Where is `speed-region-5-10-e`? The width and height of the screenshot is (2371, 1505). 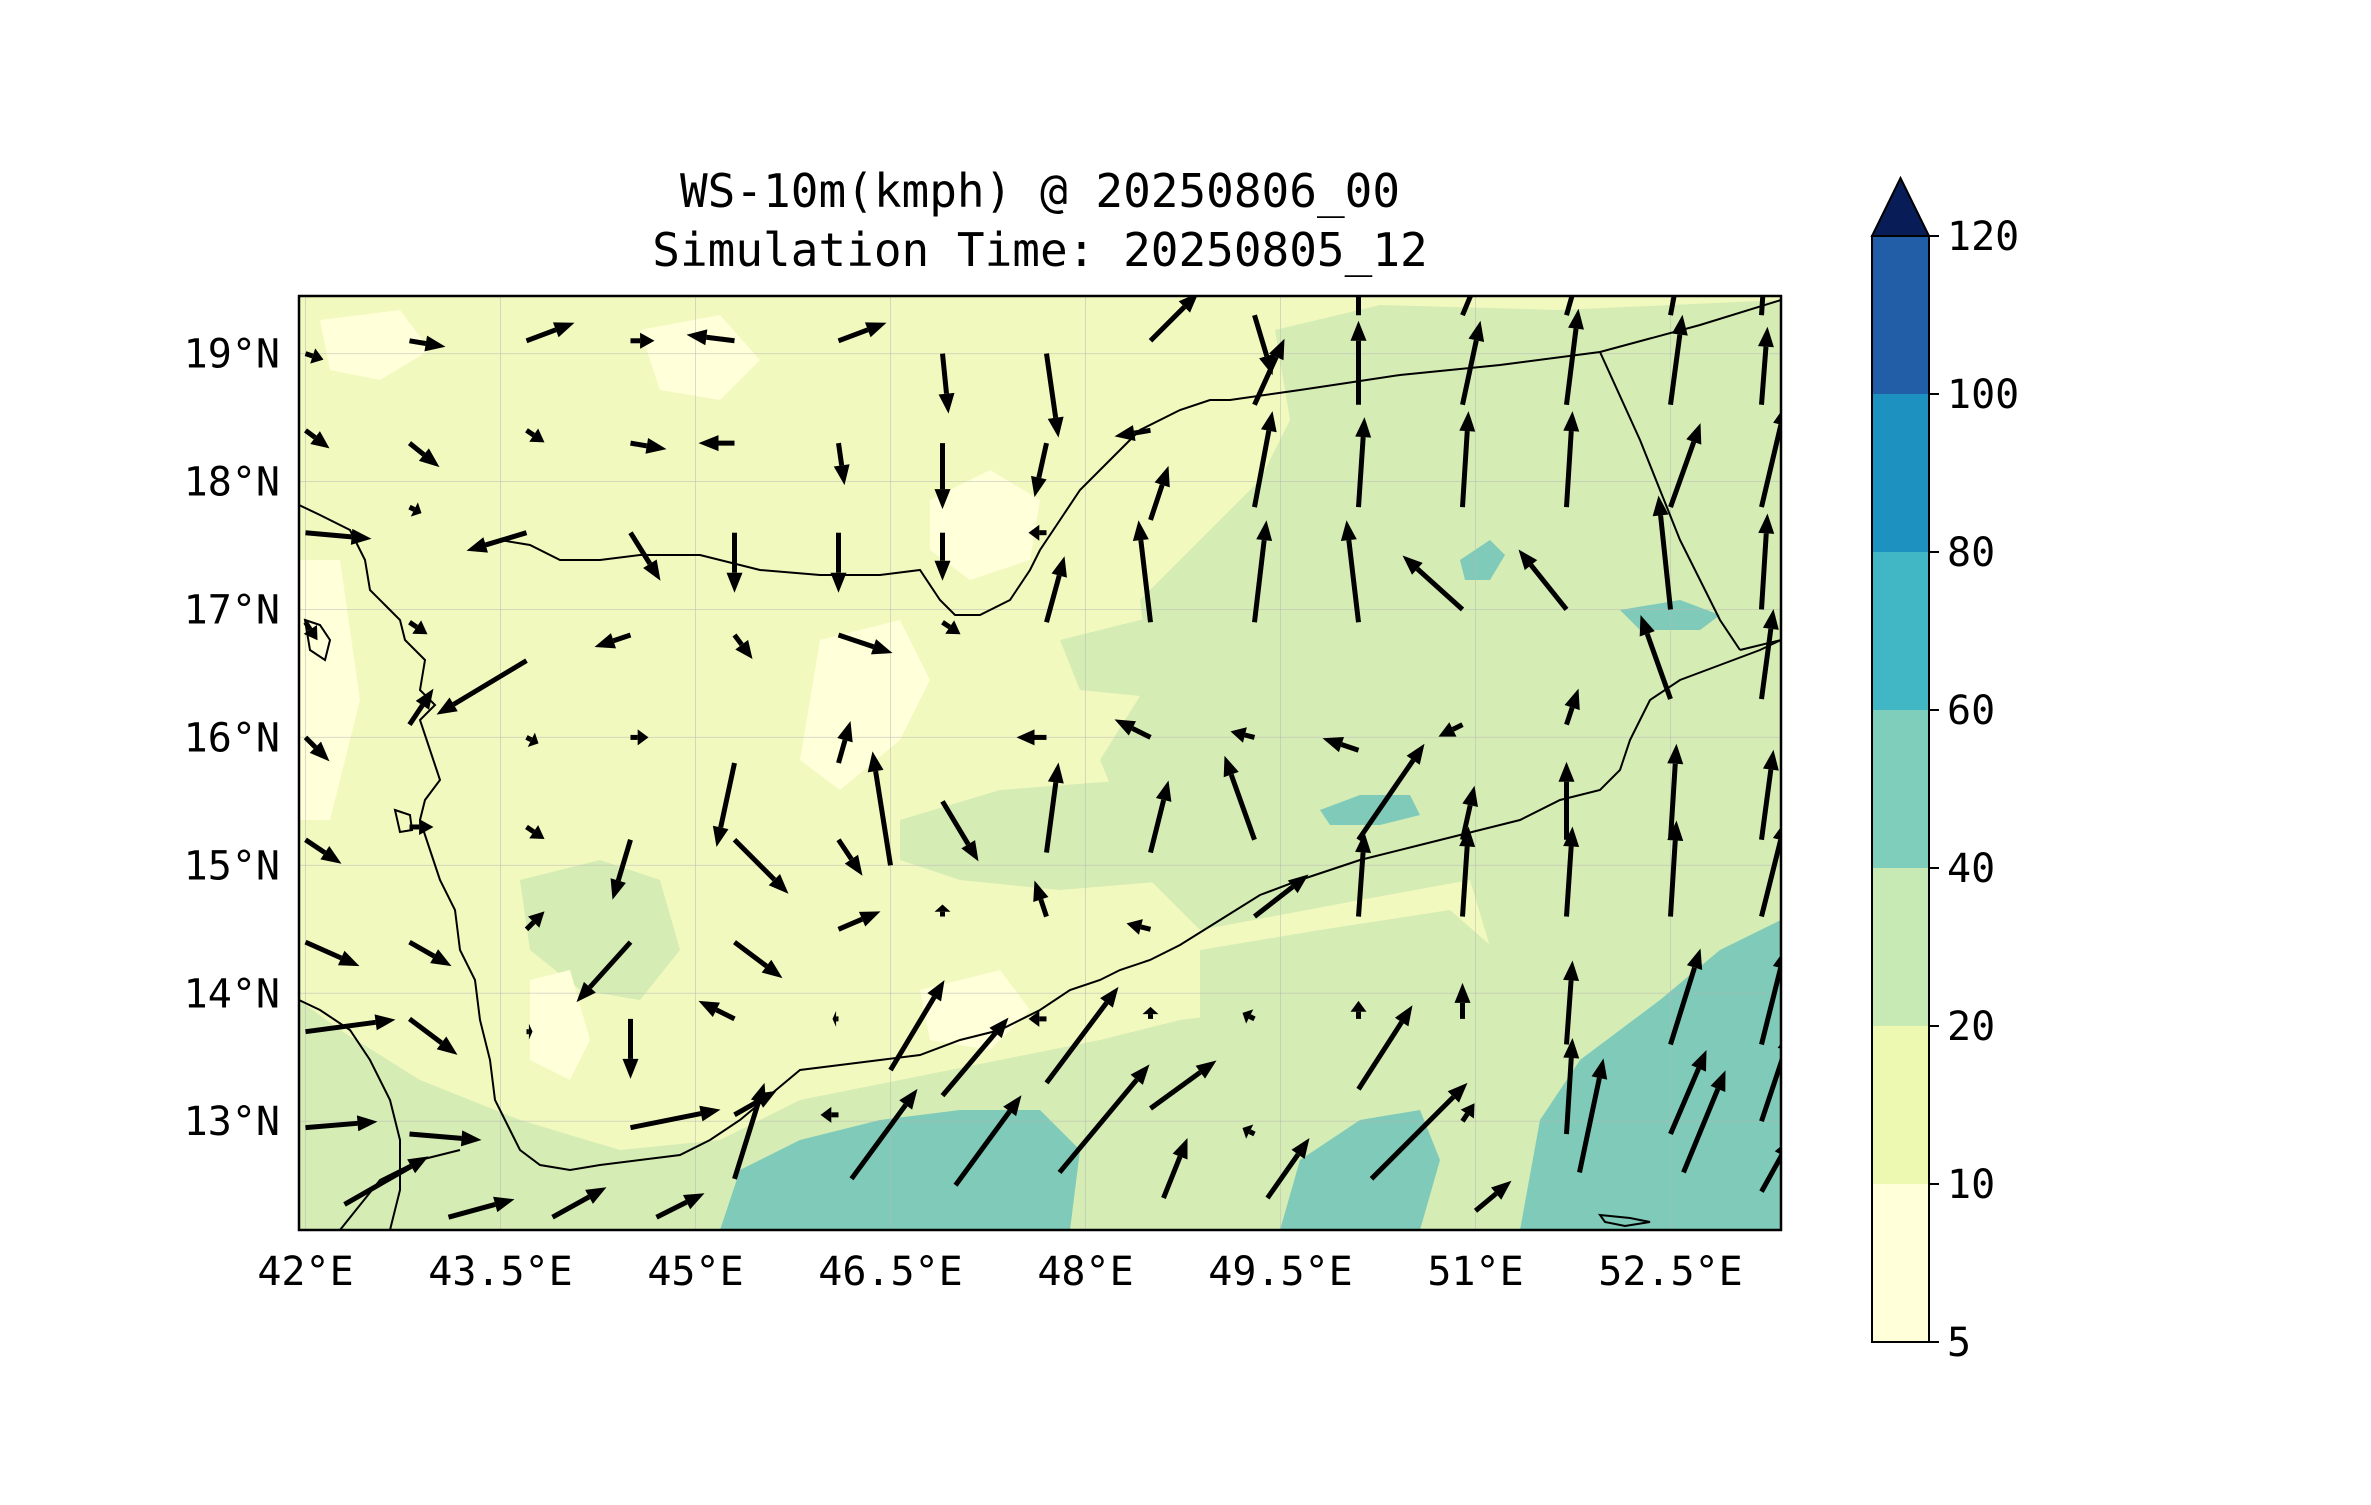 speed-region-5-10-e is located at coordinates (375, 345).